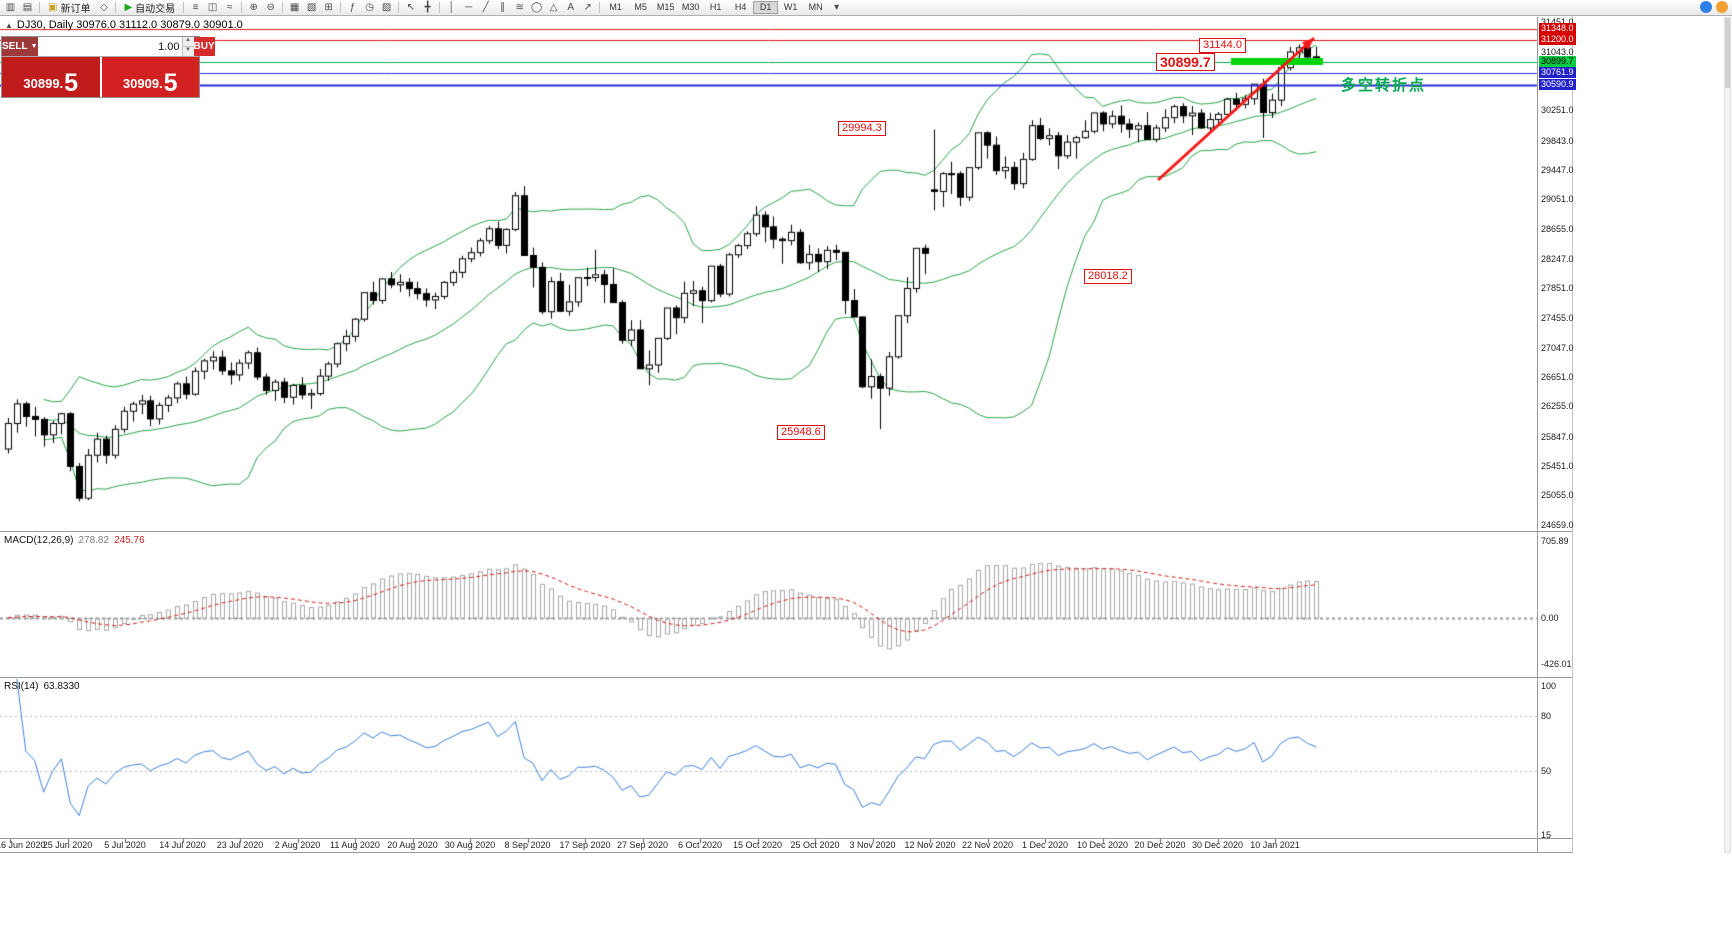 The image size is (1732, 940). What do you see at coordinates (69, 8) in the screenshot?
I see `new-order-button: ▣ 新订单` at bounding box center [69, 8].